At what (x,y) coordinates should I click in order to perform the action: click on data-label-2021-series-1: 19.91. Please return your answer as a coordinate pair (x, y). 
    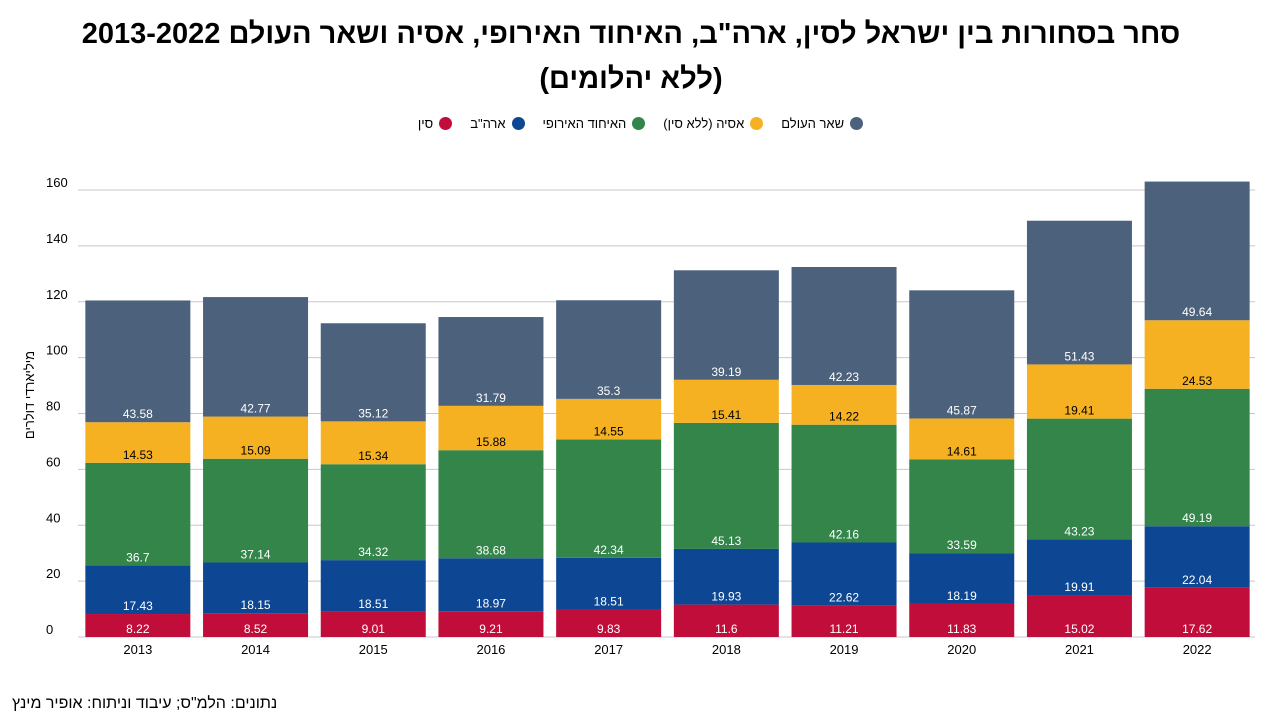
    Looking at the image, I should click on (1079, 587).